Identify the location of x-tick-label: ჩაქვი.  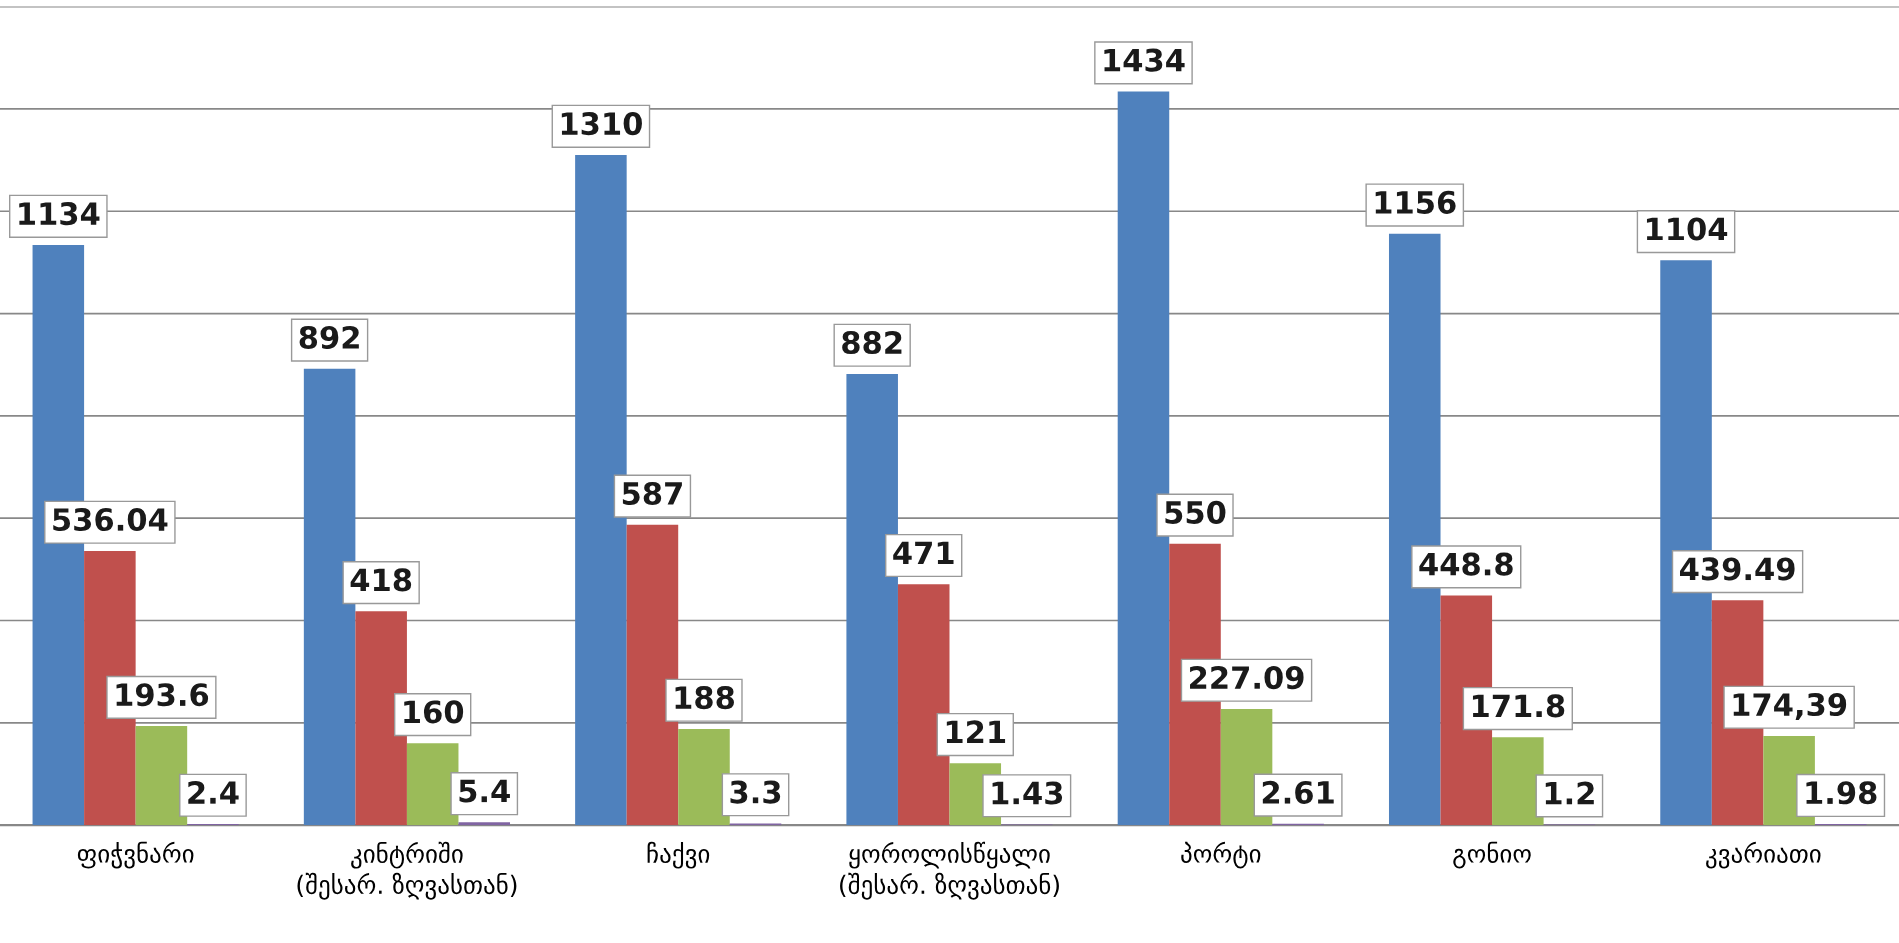
(678, 855).